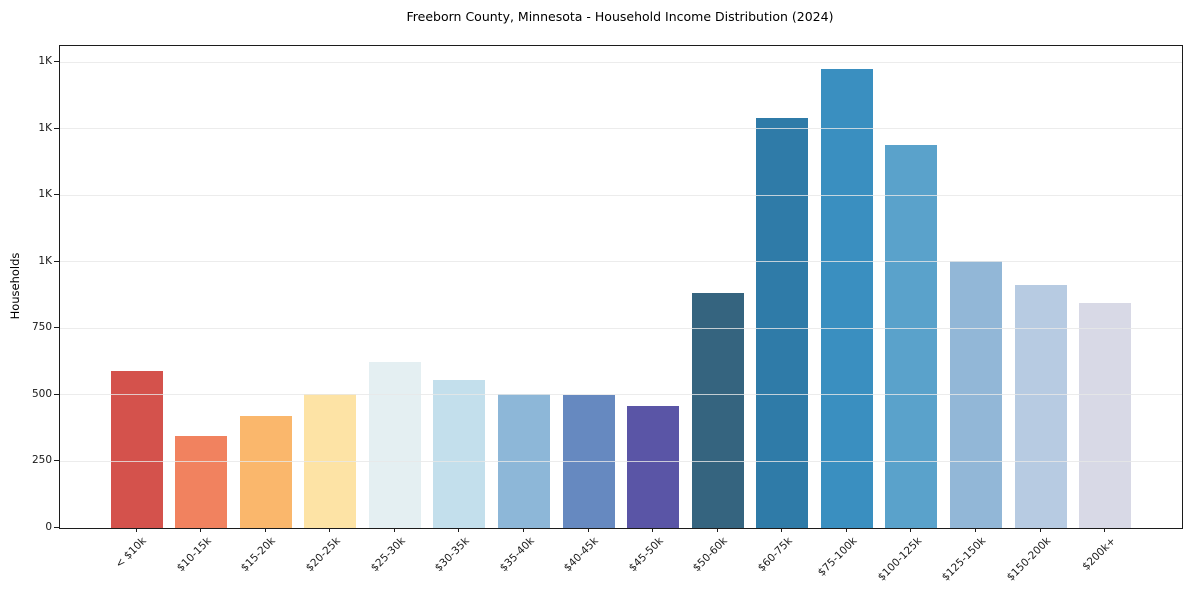  I want to click on bar-$60-75k, so click(782, 323).